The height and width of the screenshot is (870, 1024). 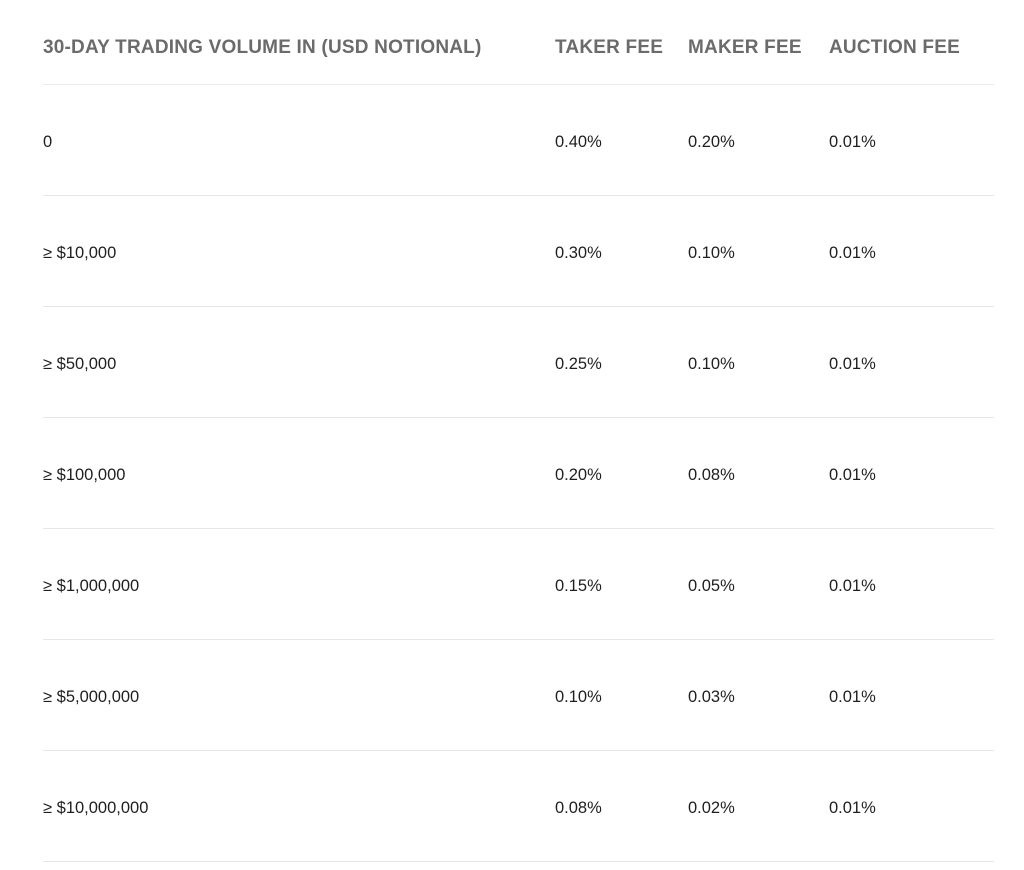 I want to click on column-header-auction-fee: AUCTION FEE, so click(x=894, y=47).